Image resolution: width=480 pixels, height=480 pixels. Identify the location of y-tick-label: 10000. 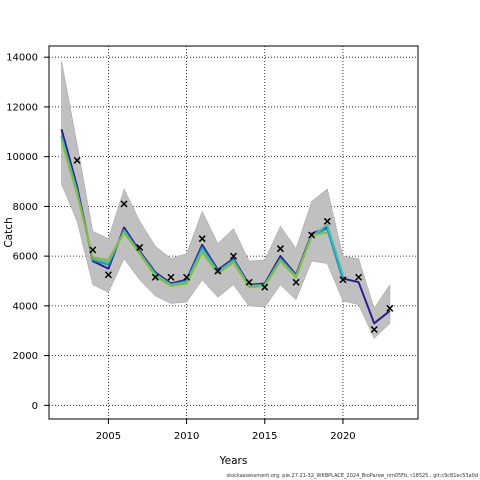
(22, 157).